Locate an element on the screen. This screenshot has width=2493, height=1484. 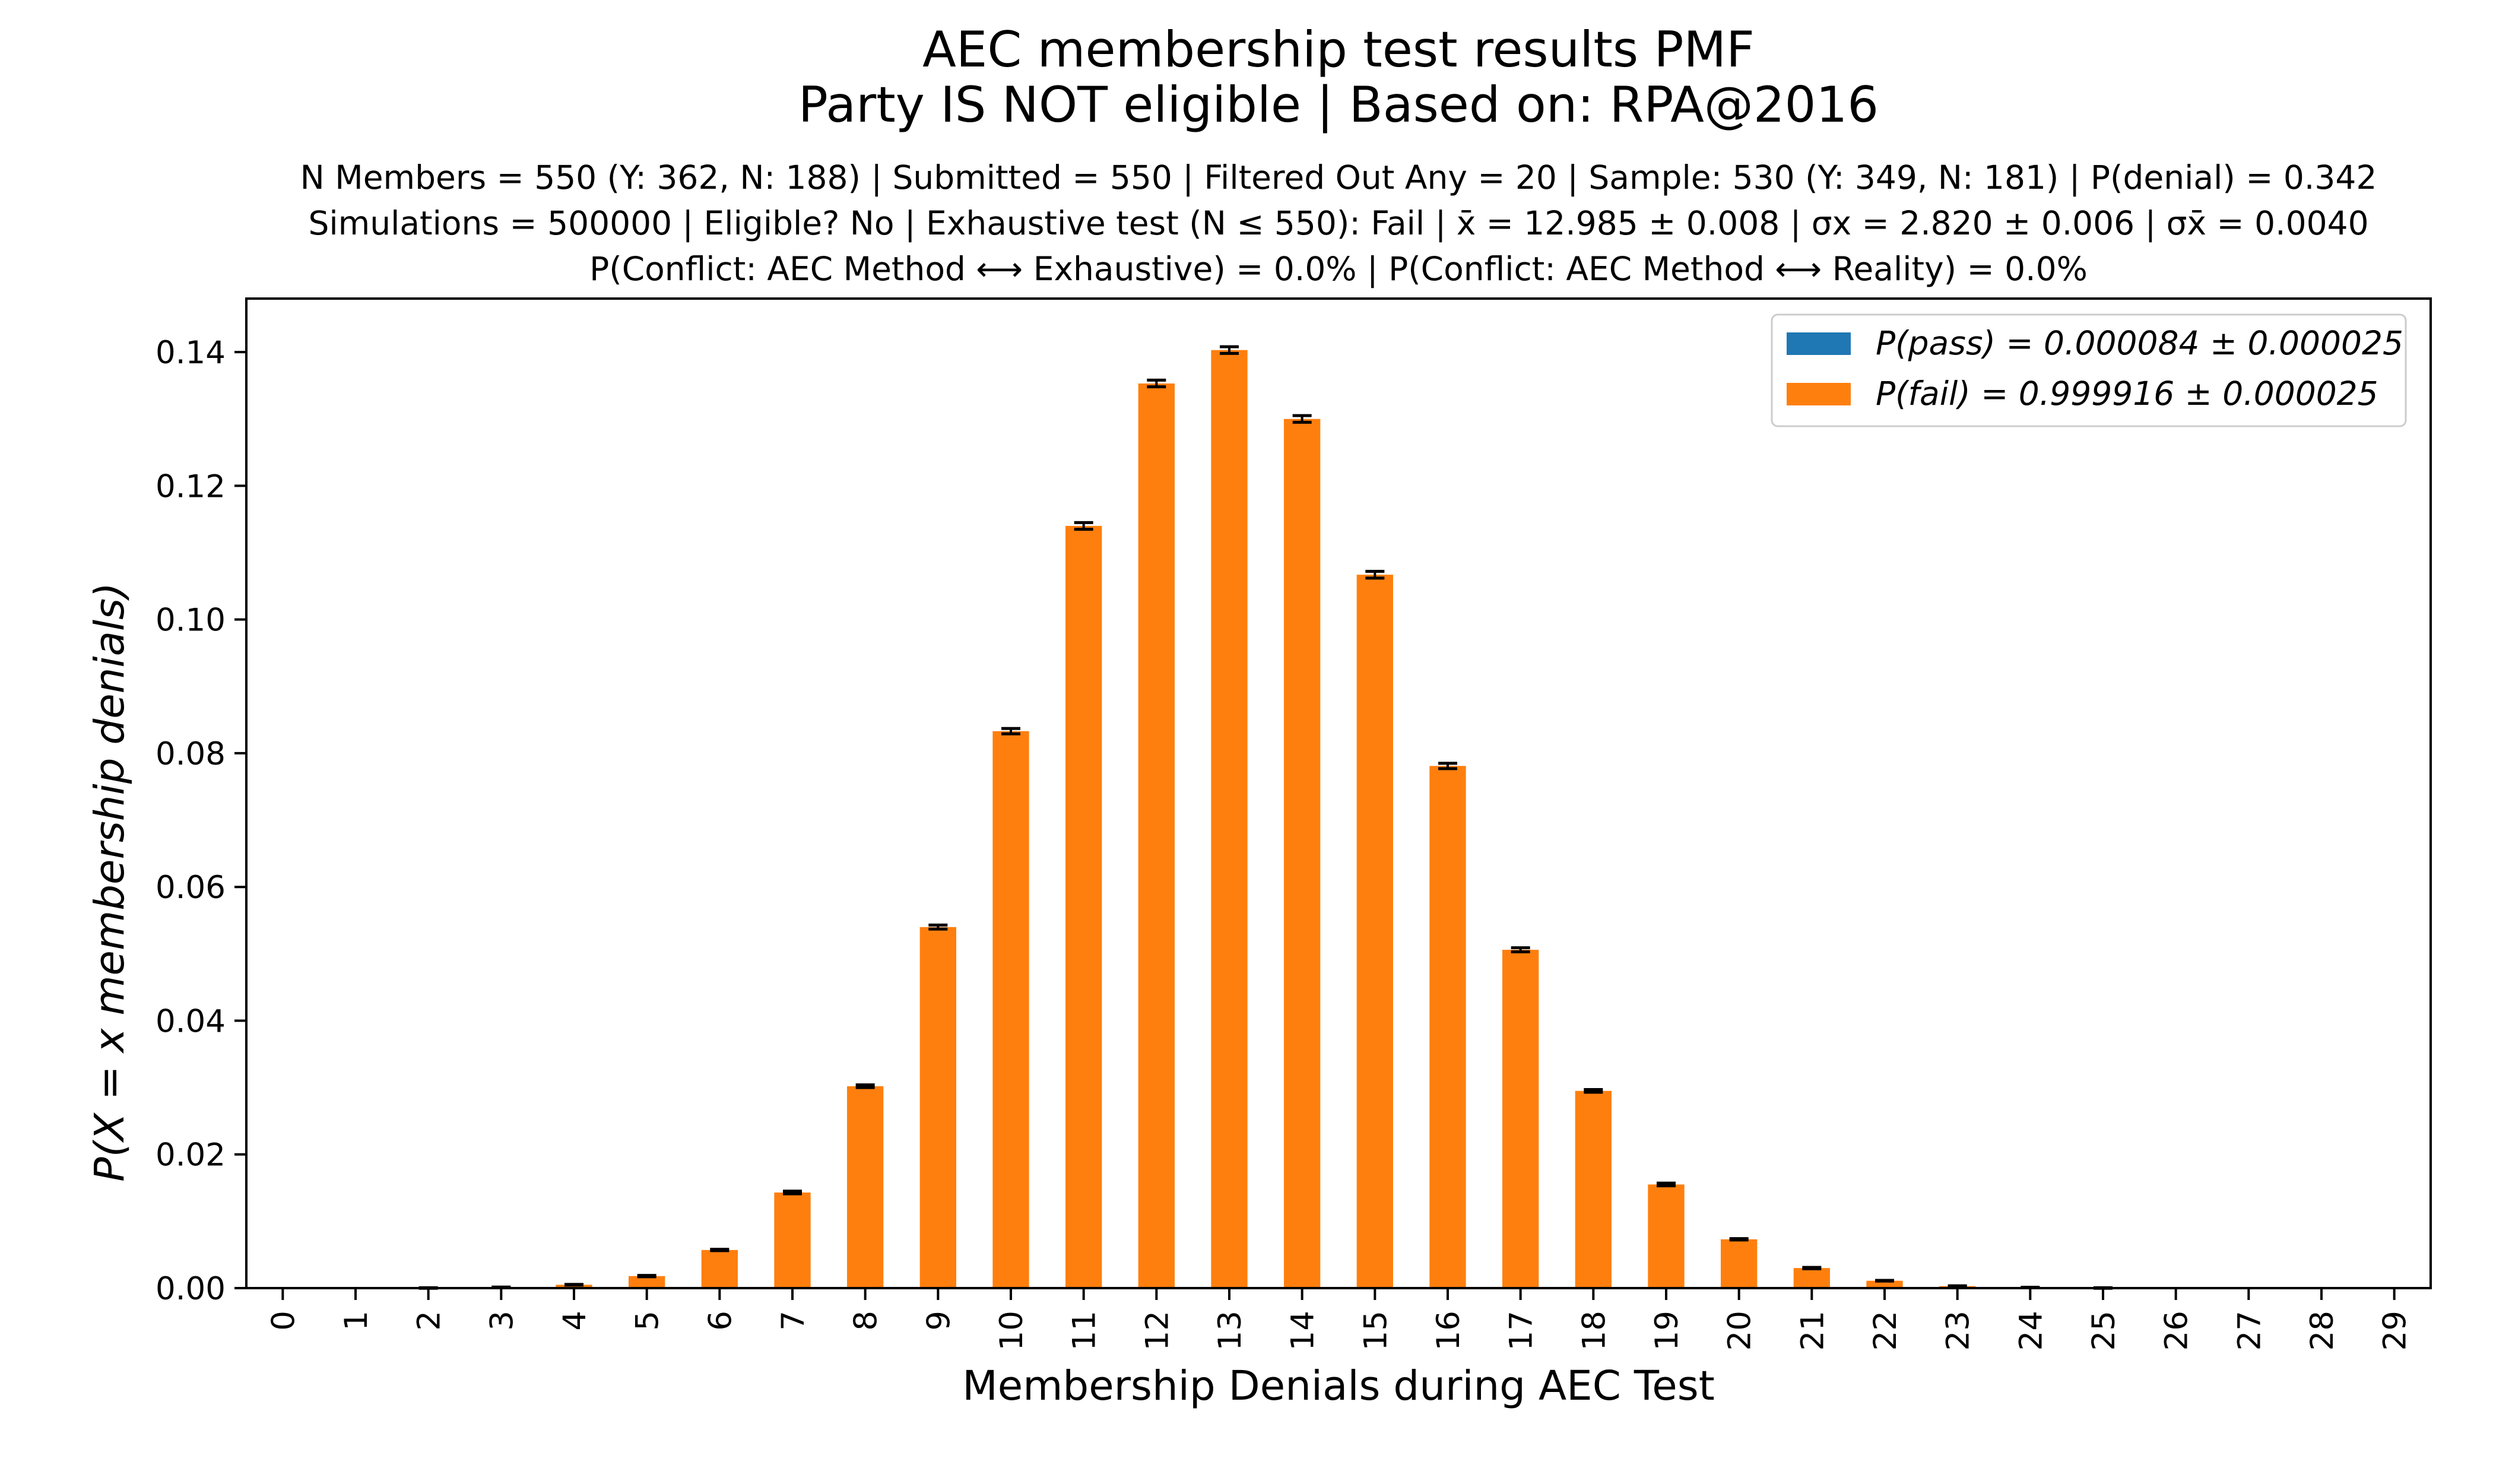
y-tick-label: 0.08 is located at coordinates (191, 754).